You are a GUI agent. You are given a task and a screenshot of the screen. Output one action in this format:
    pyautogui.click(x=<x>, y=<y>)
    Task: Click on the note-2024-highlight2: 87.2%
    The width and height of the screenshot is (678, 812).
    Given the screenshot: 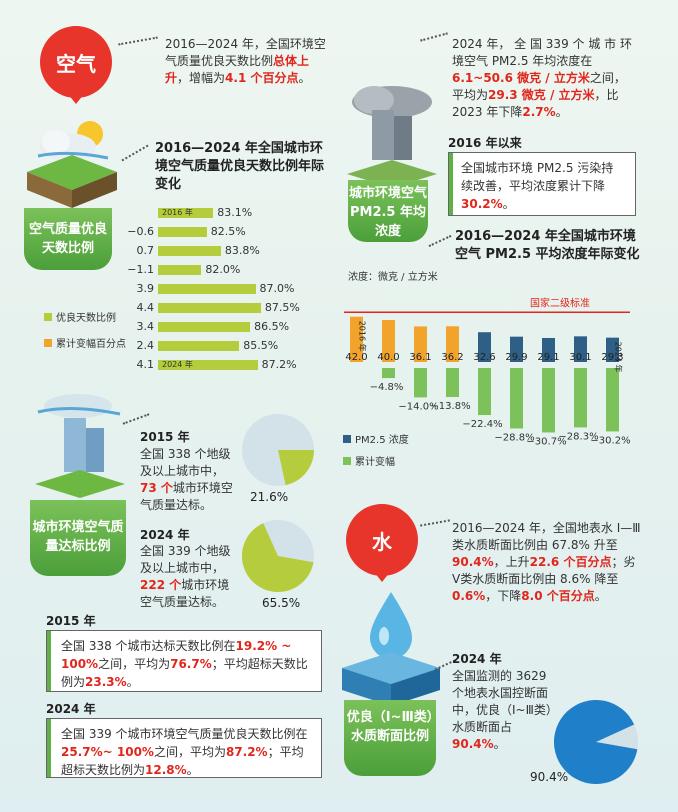 What is the action you would take?
    pyautogui.click(x=246, y=752)
    